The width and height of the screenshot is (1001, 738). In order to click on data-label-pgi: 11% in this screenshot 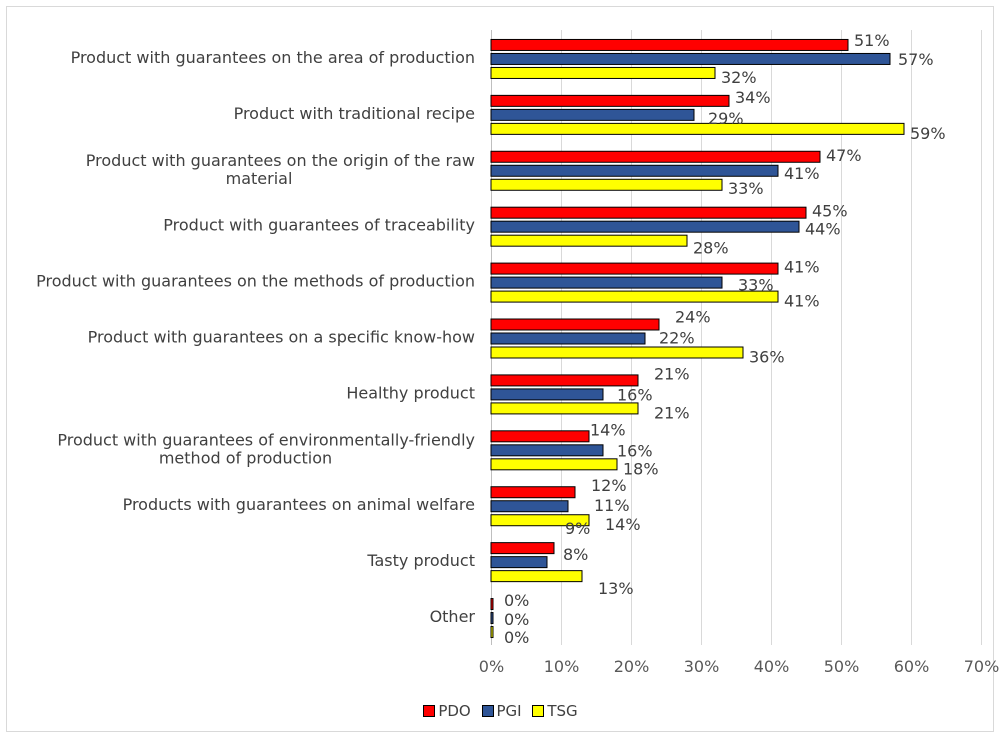, I will do `click(612, 505)`.